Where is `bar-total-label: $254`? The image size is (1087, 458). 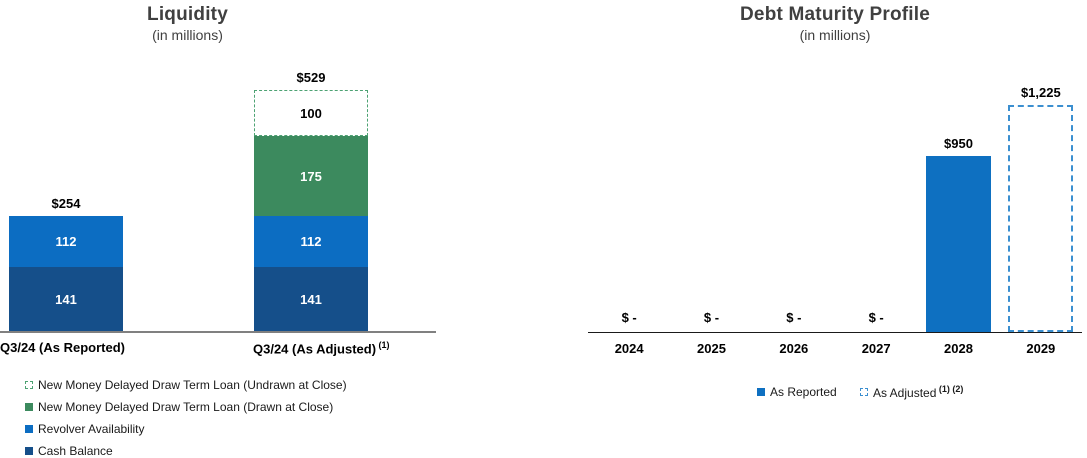 bar-total-label: $254 is located at coordinates (66, 203).